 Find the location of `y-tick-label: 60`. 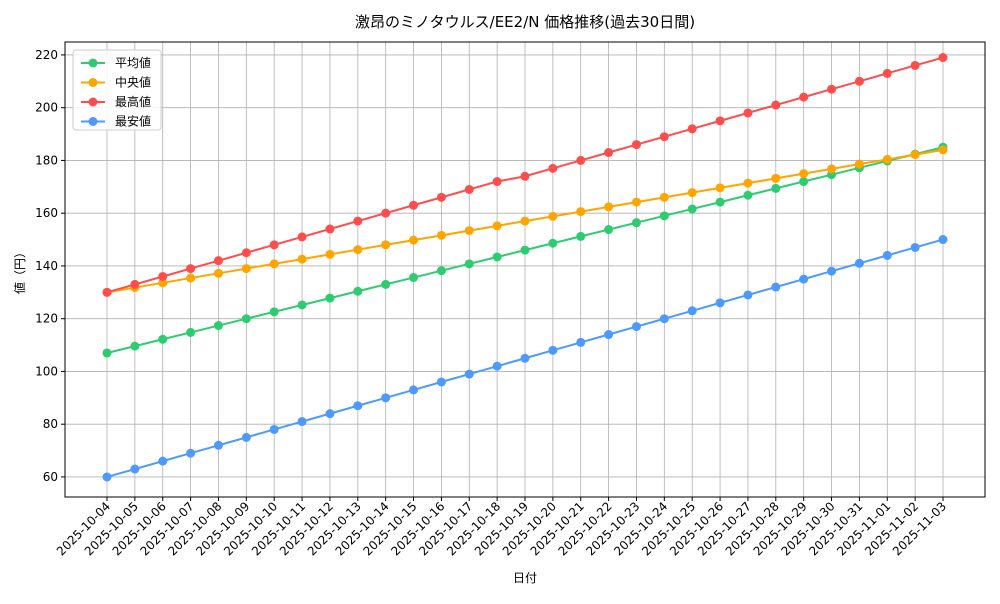

y-tick-label: 60 is located at coordinates (50, 477).